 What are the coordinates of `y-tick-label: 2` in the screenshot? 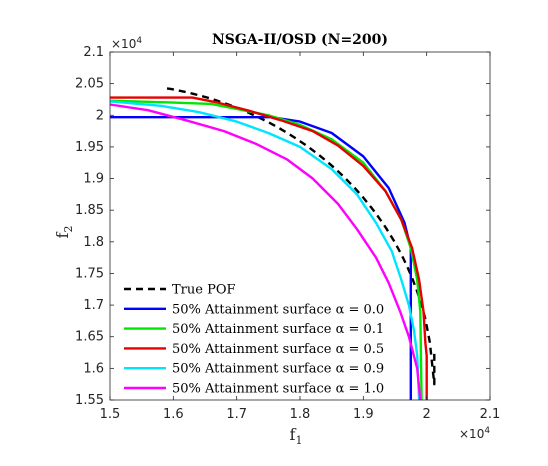 It's located at (100, 115).